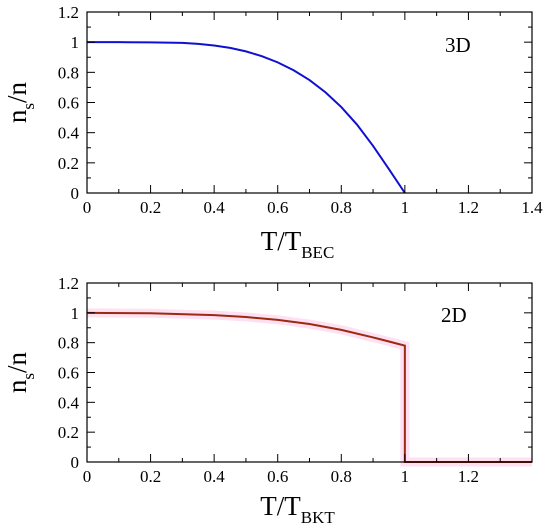  Describe the element at coordinates (317, 252) in the screenshot. I see `x-axis-title-sub: BEC` at that location.